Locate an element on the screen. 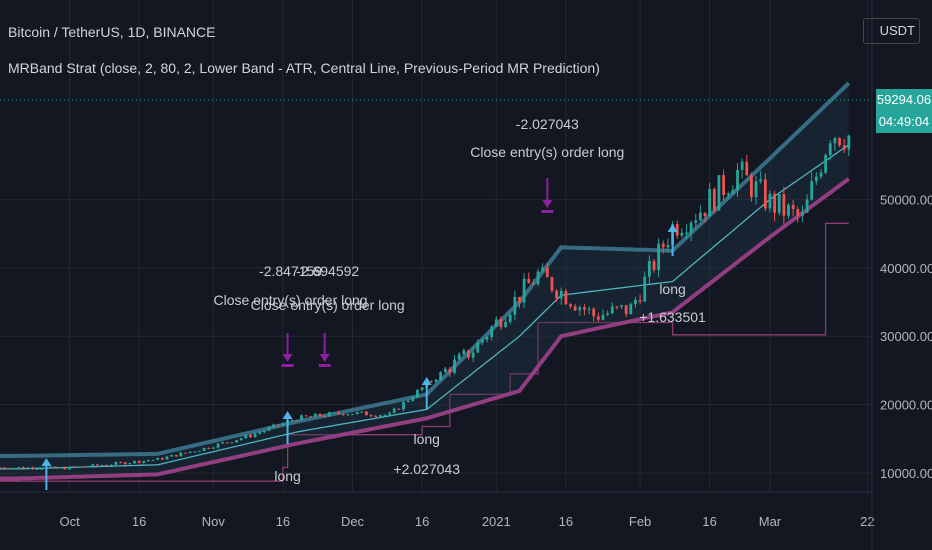 The height and width of the screenshot is (550, 932). close-arrow-bar is located at coordinates (547, 211).